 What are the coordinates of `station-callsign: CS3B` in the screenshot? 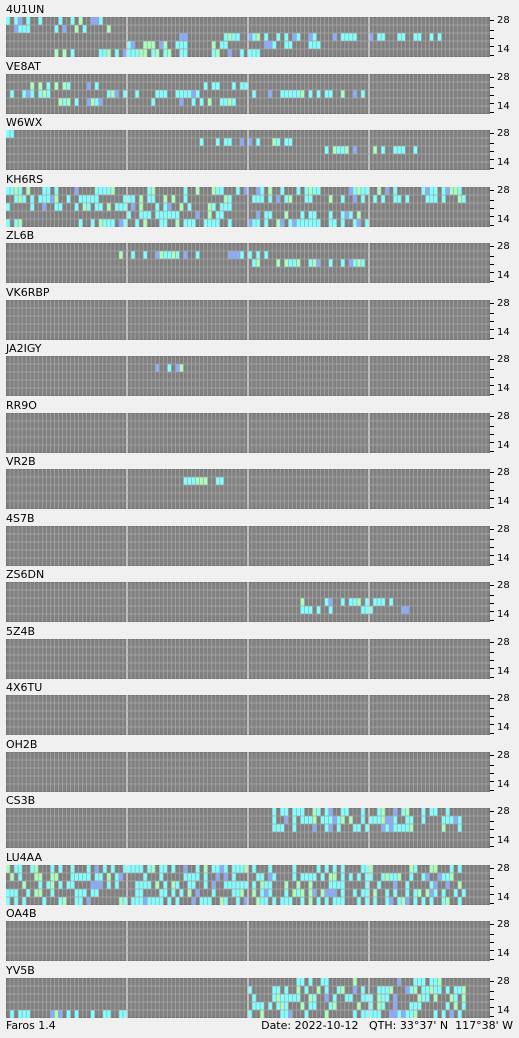 It's located at (21, 800).